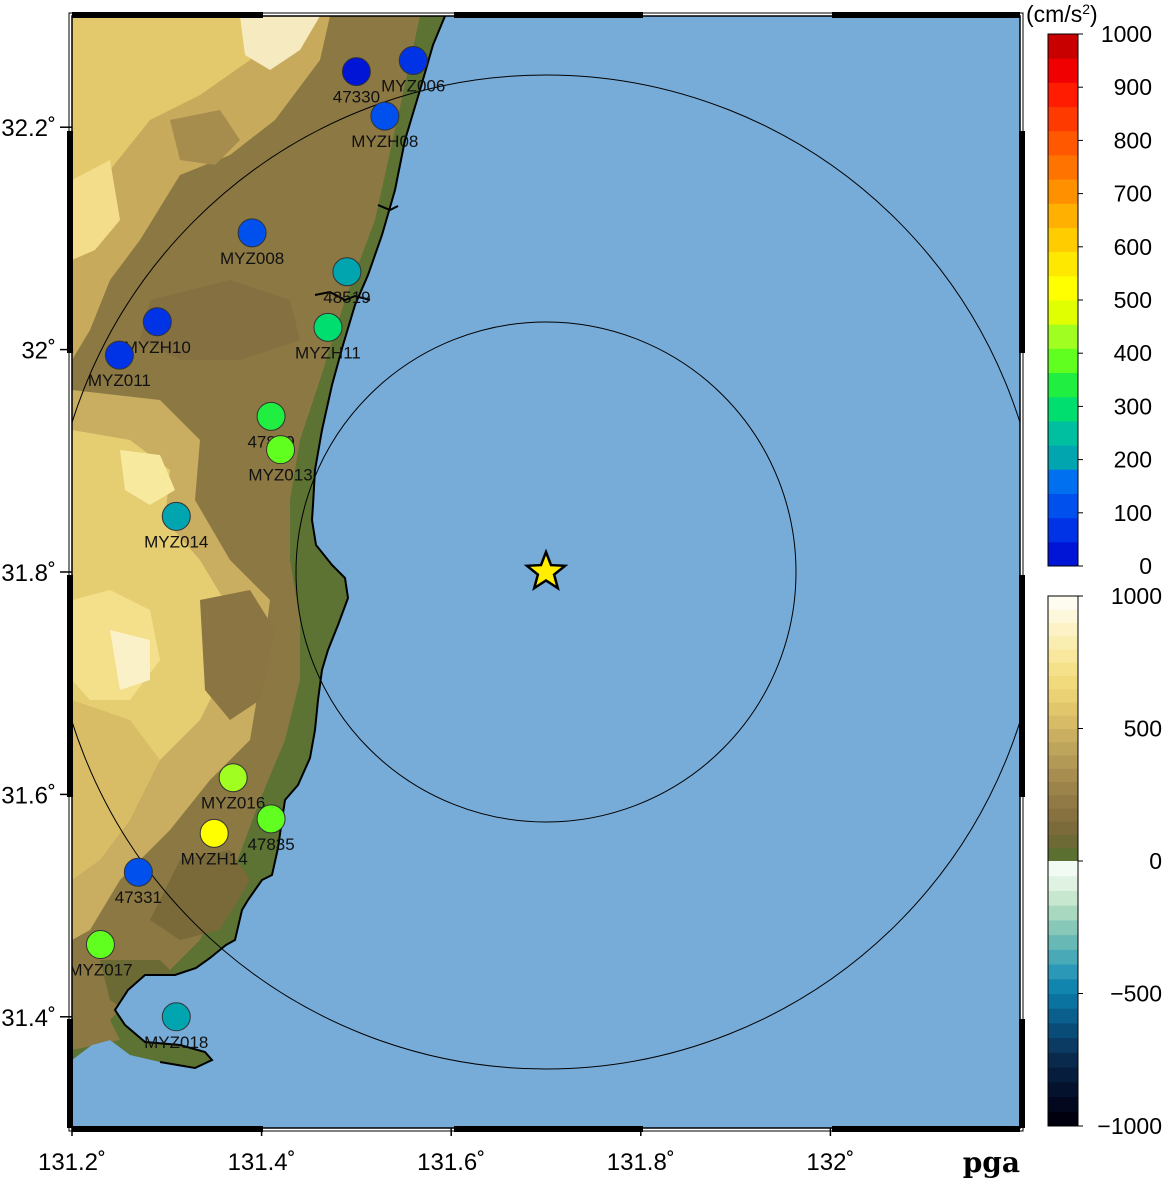 The width and height of the screenshot is (1166, 1182). What do you see at coordinates (830, 1162) in the screenshot?
I see `lon-tick-label: 132˚` at bounding box center [830, 1162].